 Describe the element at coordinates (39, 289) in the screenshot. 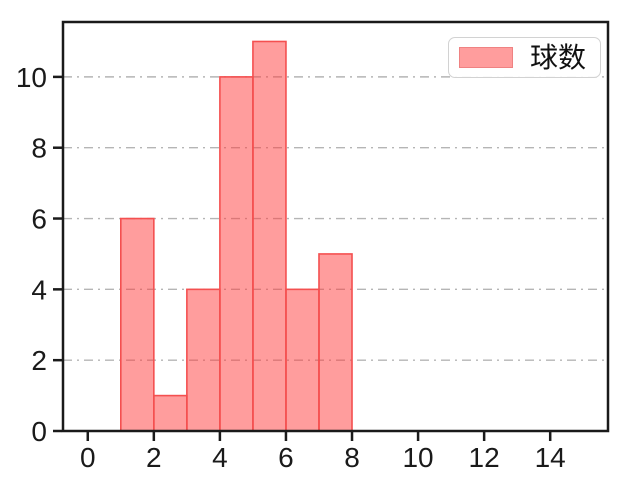

I see `y-tick-label: 4` at that location.